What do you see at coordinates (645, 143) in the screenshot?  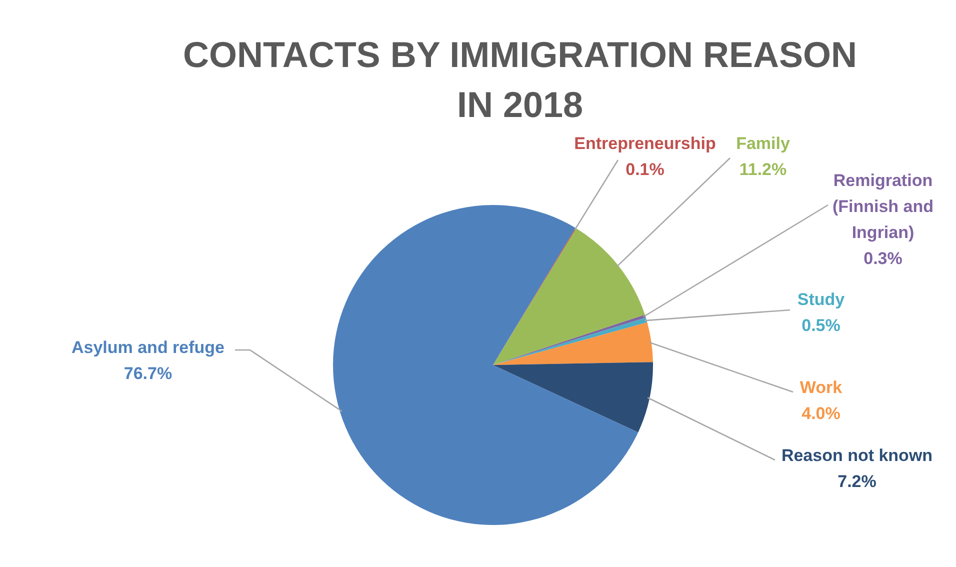 I see `slice-label: Entrepreneurship` at bounding box center [645, 143].